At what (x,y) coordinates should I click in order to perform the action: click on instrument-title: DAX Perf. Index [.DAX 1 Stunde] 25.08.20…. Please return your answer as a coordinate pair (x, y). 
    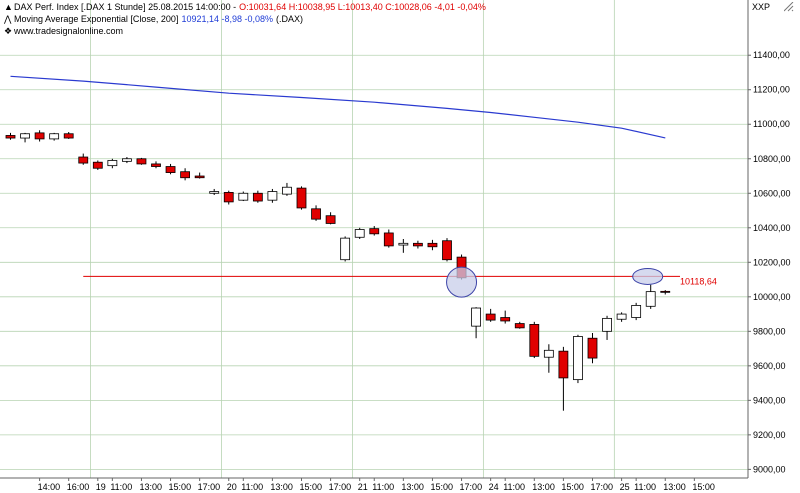
    Looking at the image, I should click on (125, 7).